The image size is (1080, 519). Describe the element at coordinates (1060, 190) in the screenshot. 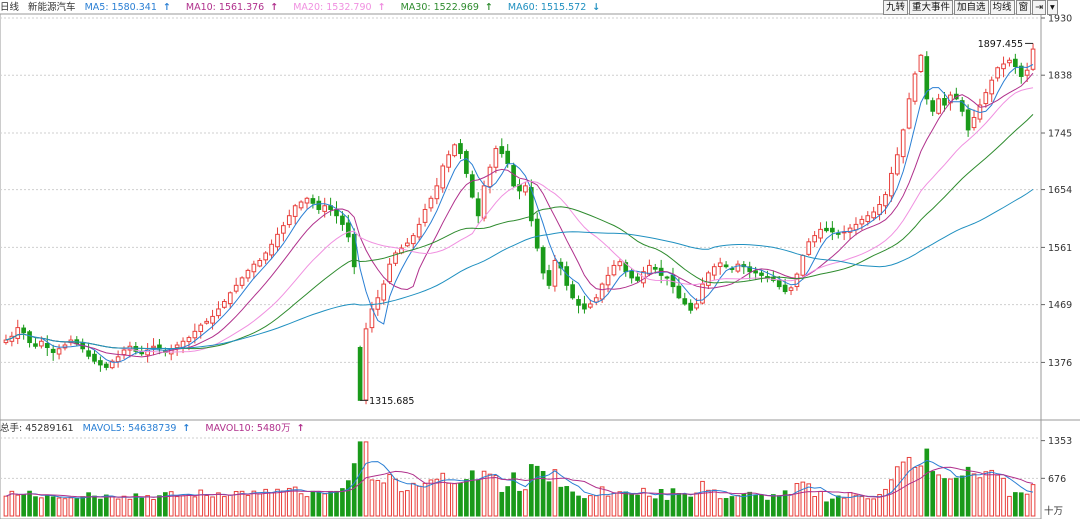

I see `price-tick-label: 1654` at that location.